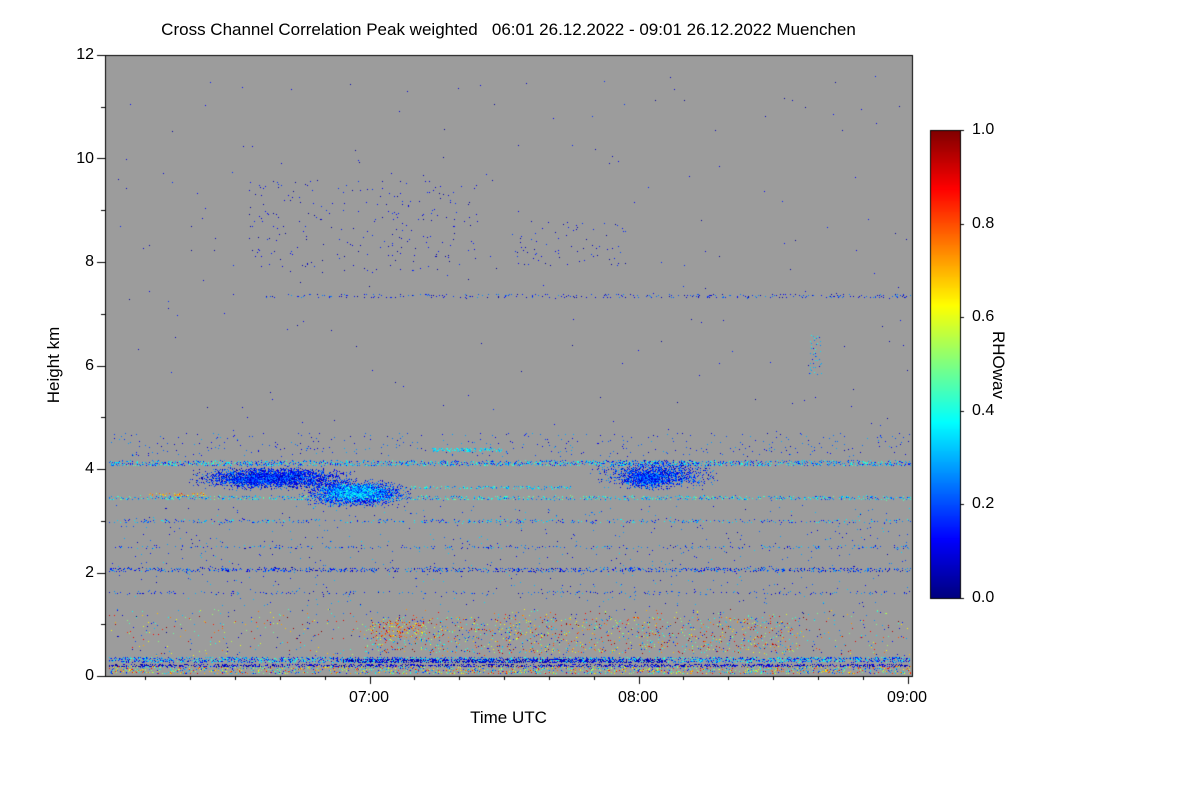 The width and height of the screenshot is (1200, 800). Describe the element at coordinates (638, 697) in the screenshot. I see `x-tick-0800: 08:00` at that location.